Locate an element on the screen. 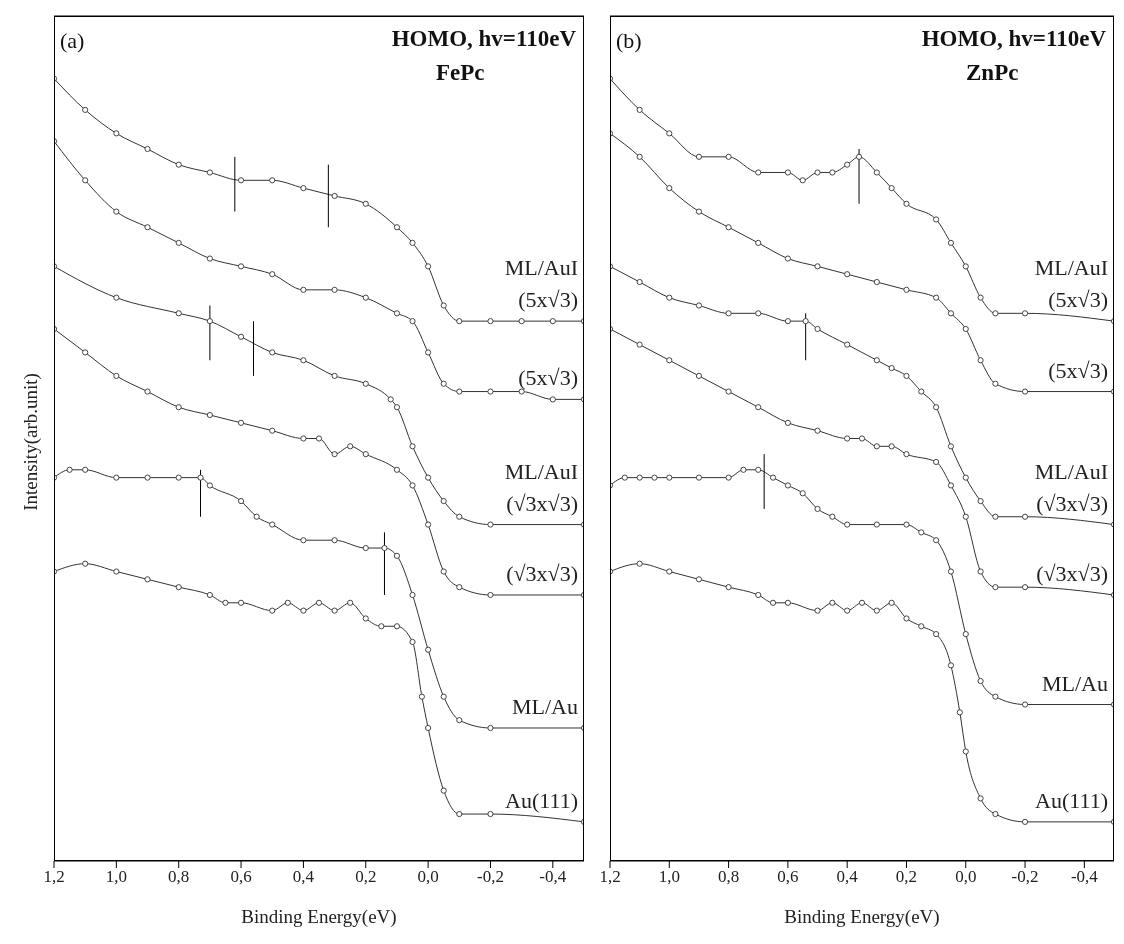 The height and width of the screenshot is (944, 1124). y-axis-title: Intensity(arb.unit) is located at coordinates (31, 442).